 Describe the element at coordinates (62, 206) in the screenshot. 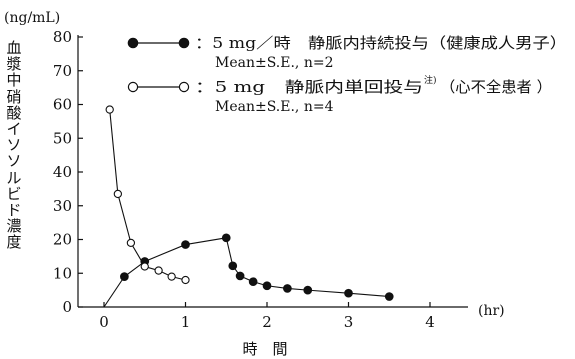

I see `y-tick-label: 30` at that location.